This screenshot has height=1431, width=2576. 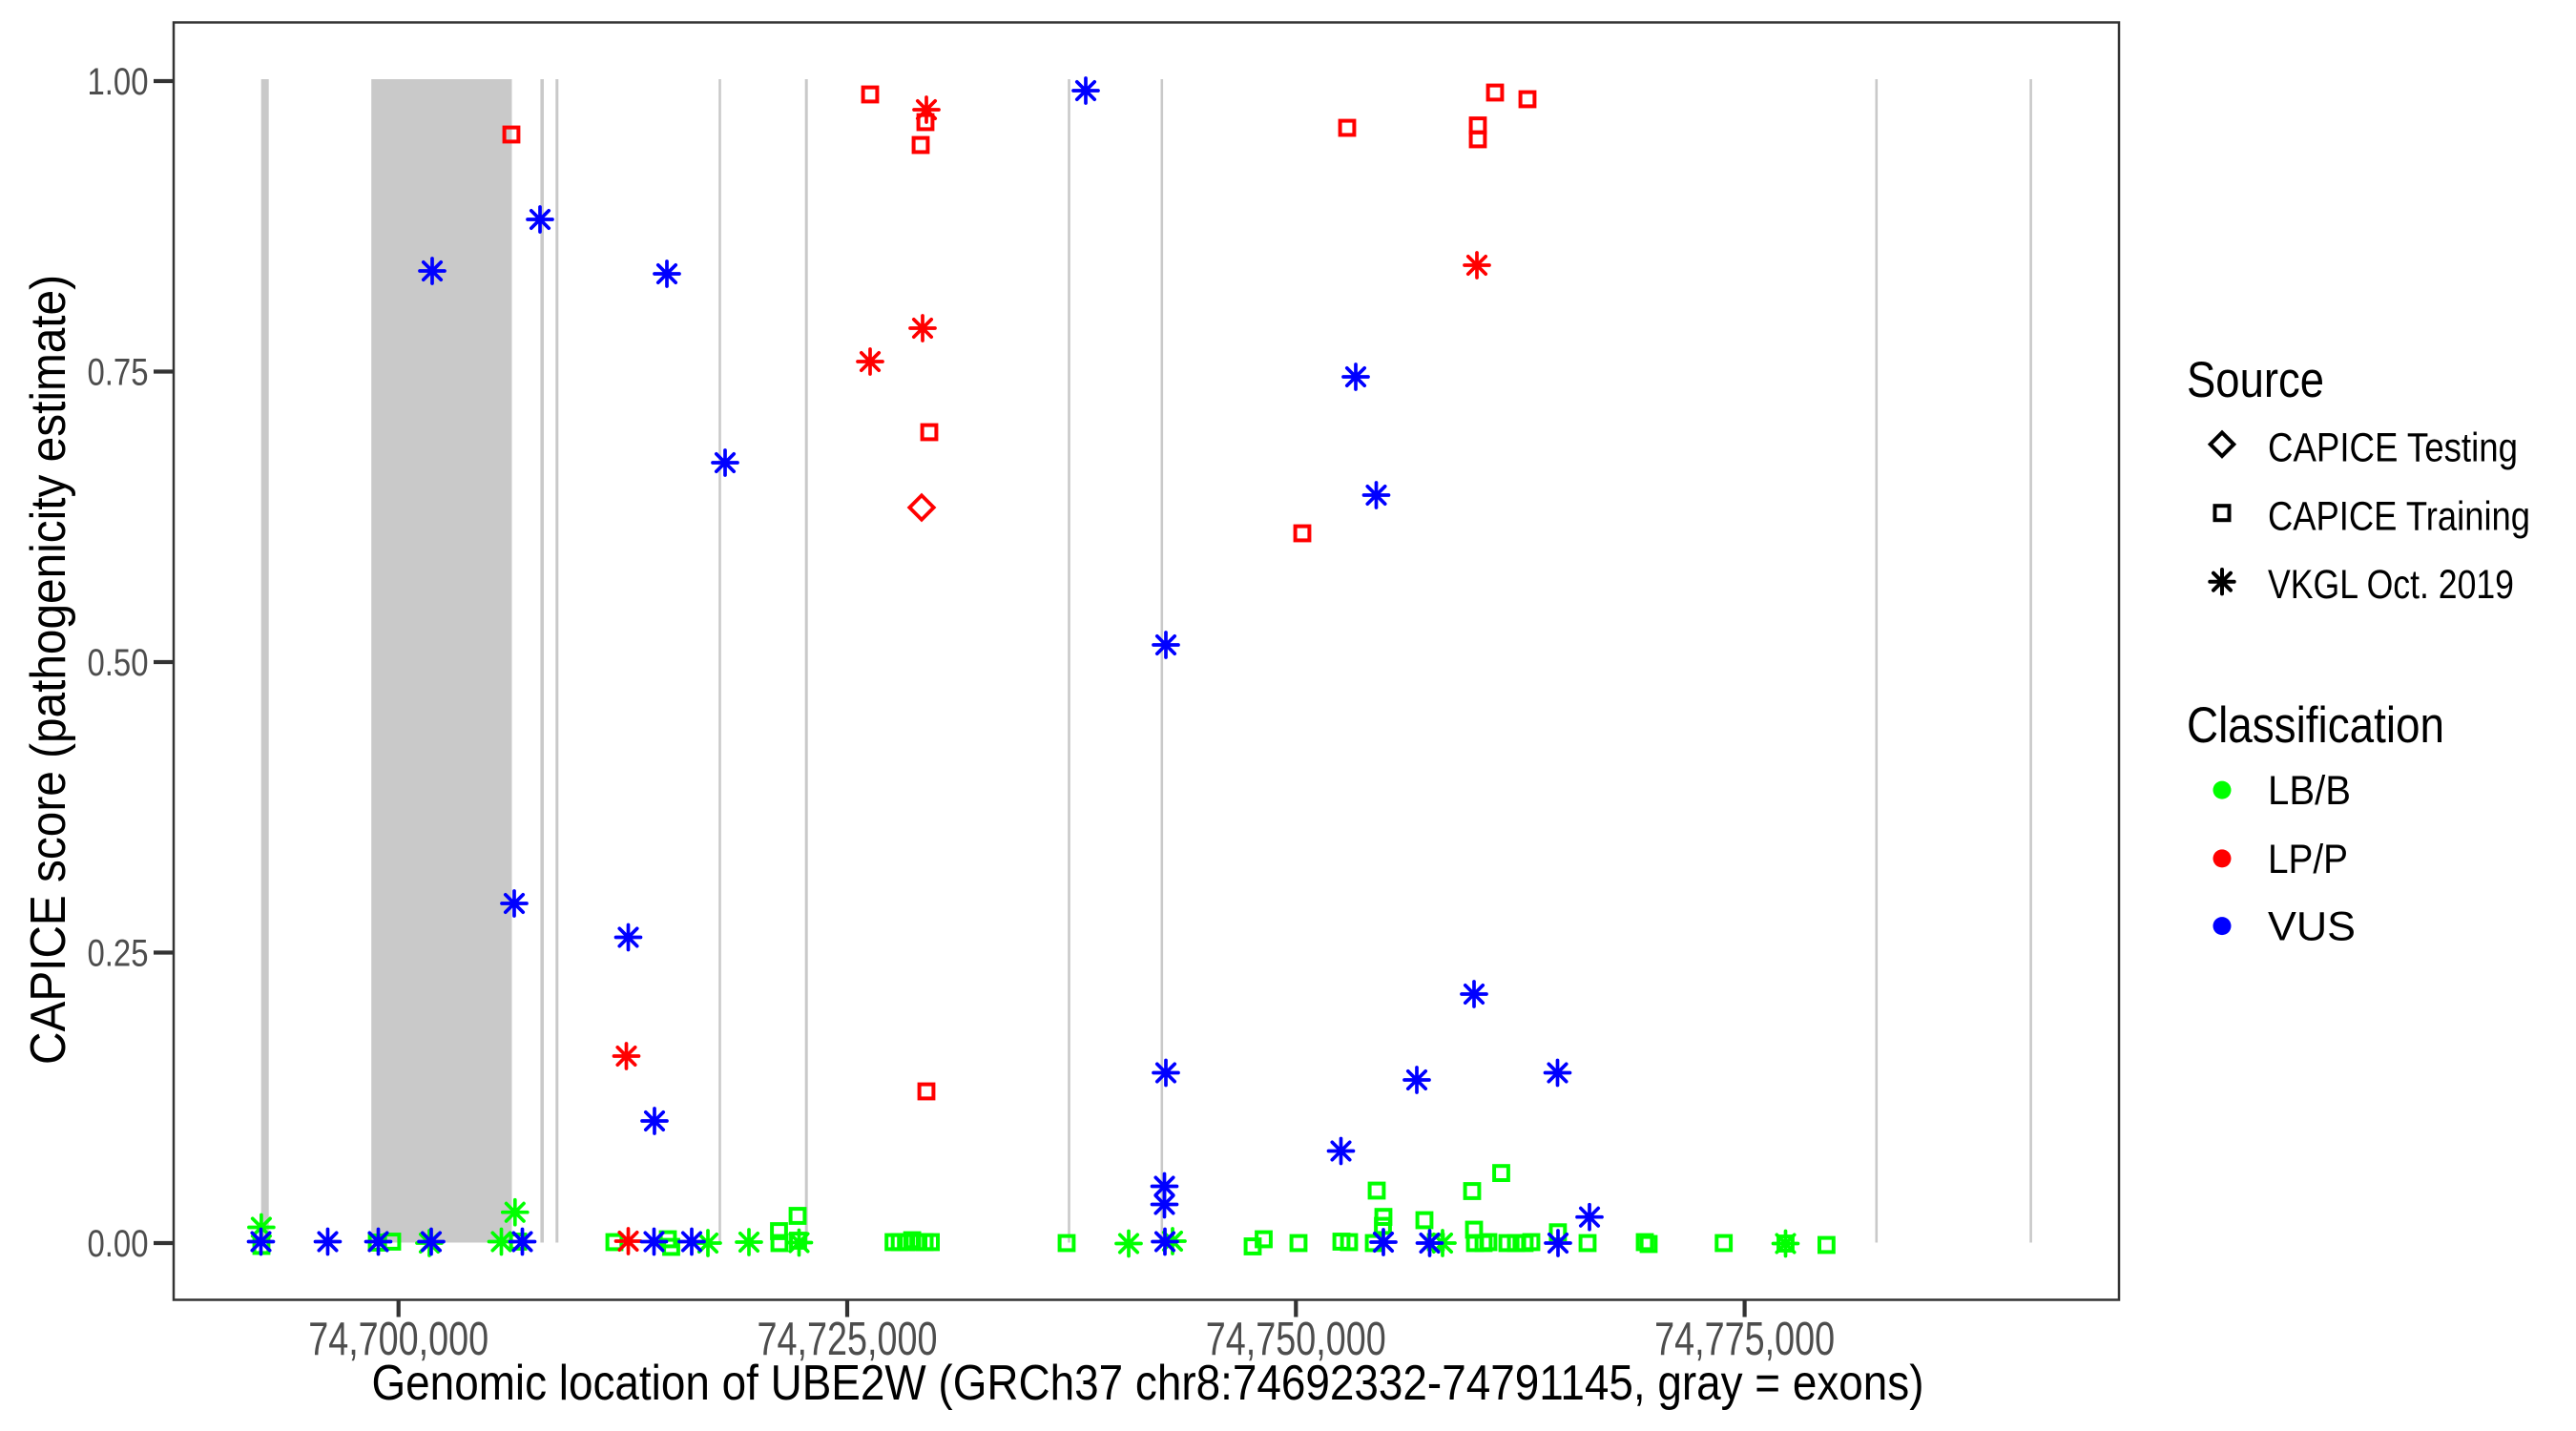 What do you see at coordinates (118, 1244) in the screenshot?
I see `svg-text: 0.00` at bounding box center [118, 1244].